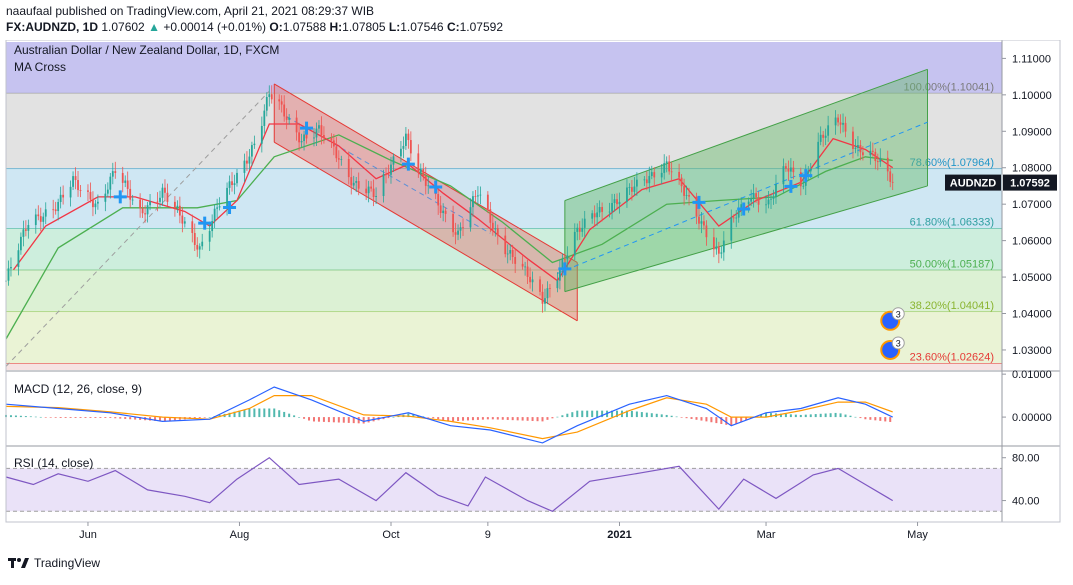 The image size is (1073, 585). Describe the element at coordinates (1031, 59) in the screenshot. I see `price-tick-label: 1.11000` at that location.